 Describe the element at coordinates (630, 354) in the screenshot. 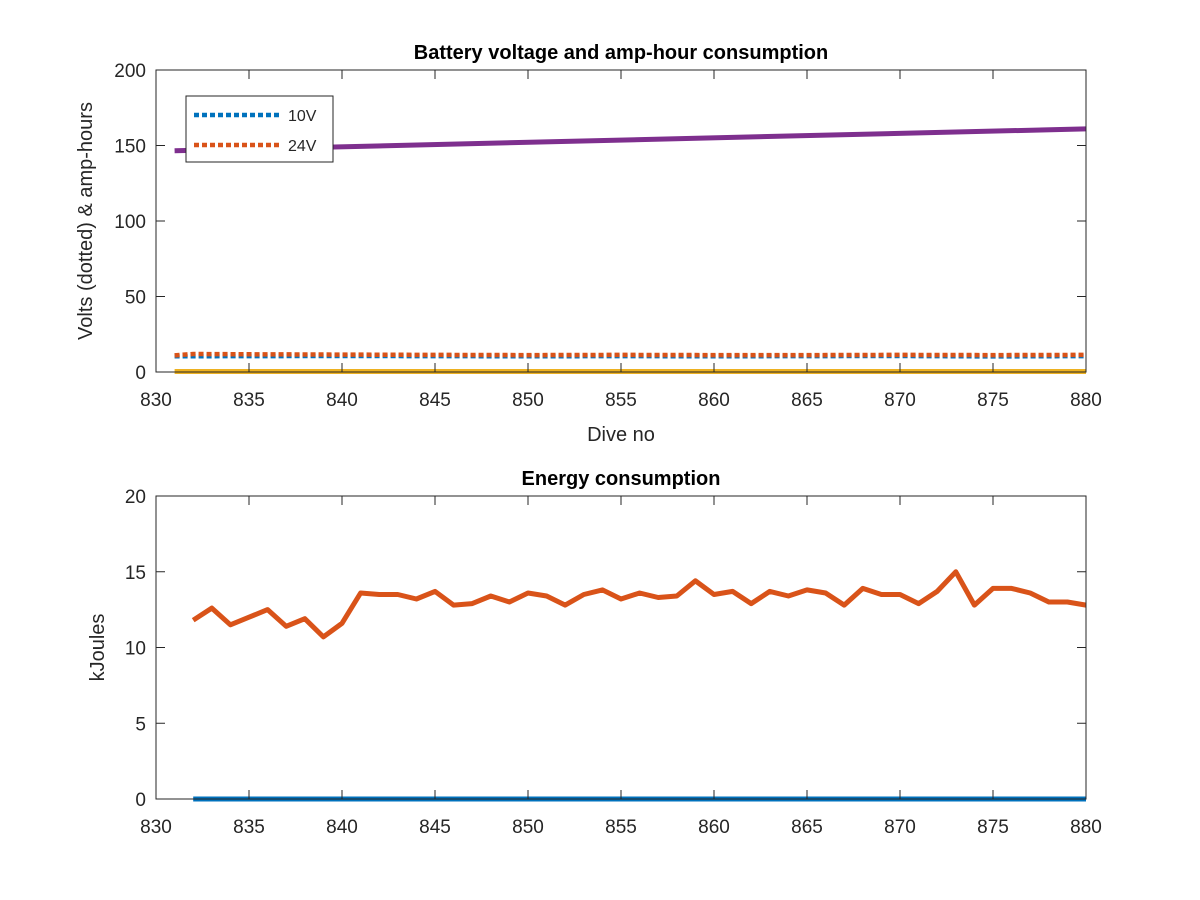

I see `series-line-24v` at that location.